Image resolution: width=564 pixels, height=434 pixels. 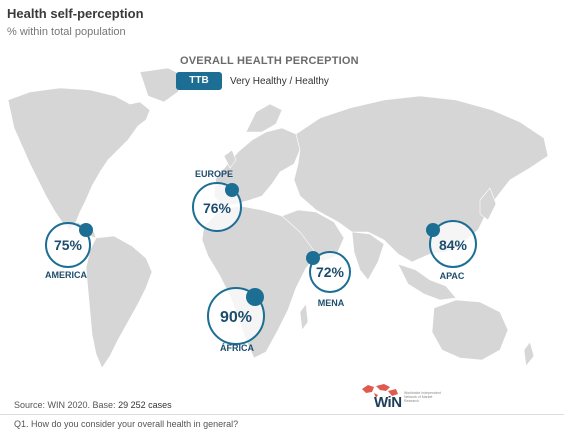 I want to click on chart-subtitle: % within total population, so click(x=66, y=32).